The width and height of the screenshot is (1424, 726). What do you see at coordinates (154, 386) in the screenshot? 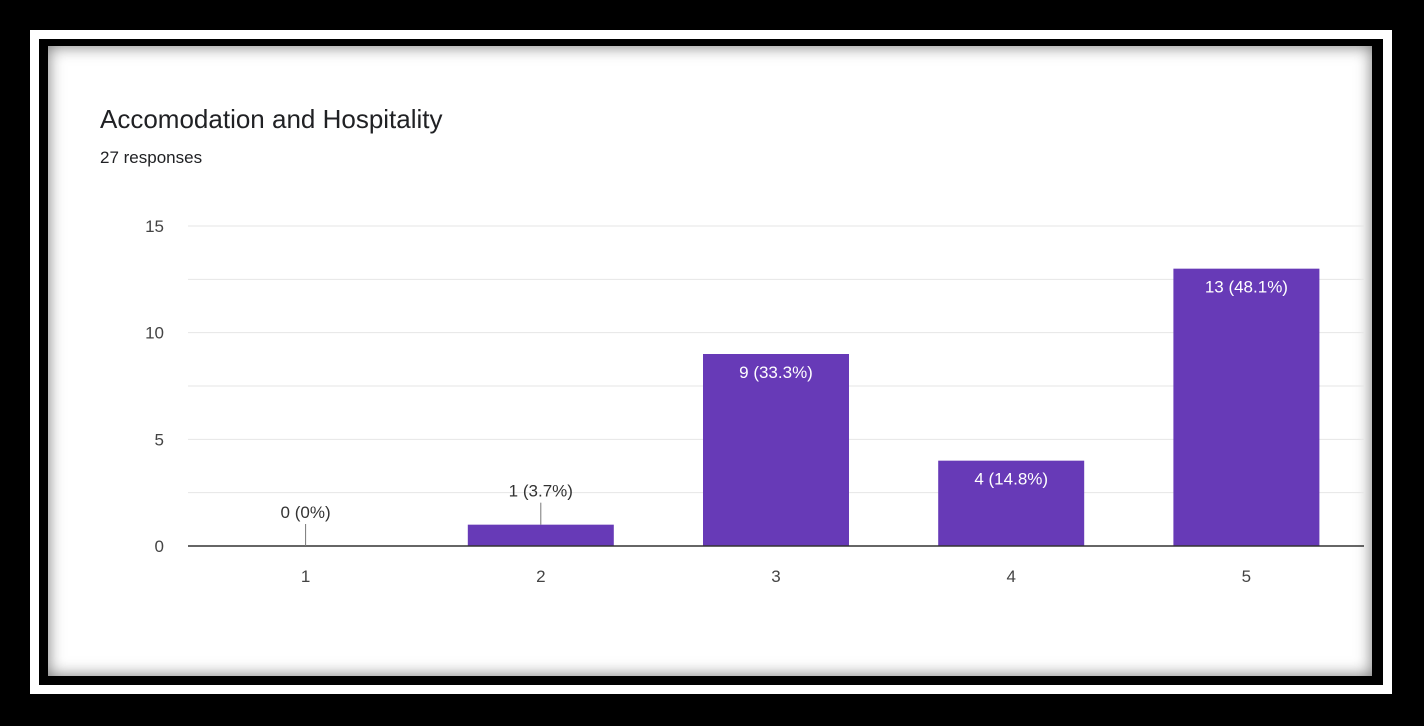
I see `y-axis-ticks: 0 5 10 15` at bounding box center [154, 386].